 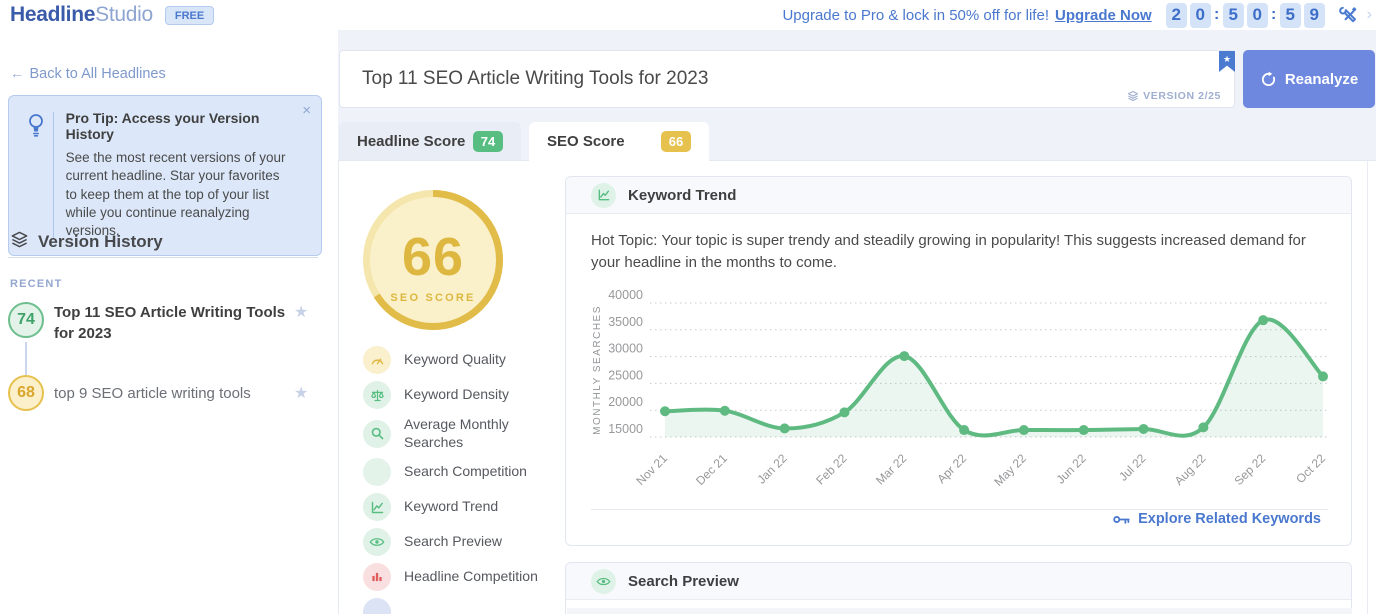 I want to click on seo-category-item: Average Monthly Searches, so click(x=458, y=433).